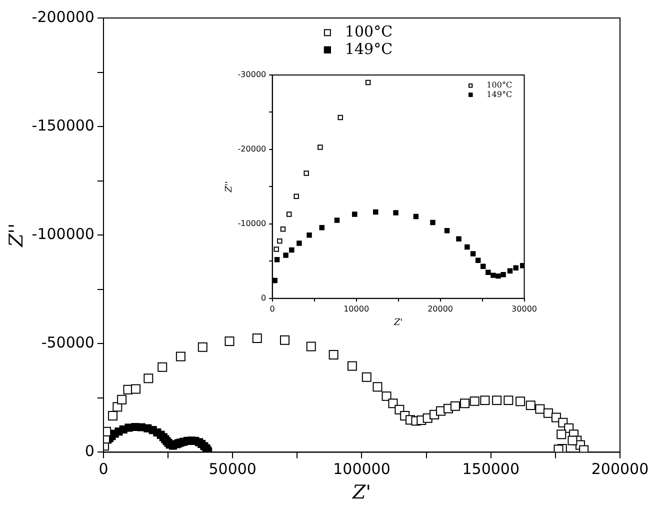 The image size is (656, 505). I want to click on y-tick-label: -10000, so click(252, 223).